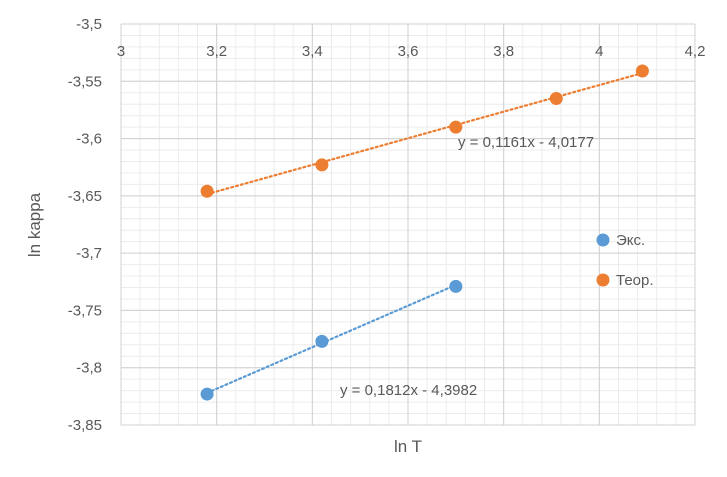 The height and width of the screenshot is (477, 727). Describe the element at coordinates (503, 51) in the screenshot. I see `x-tick-label: 3,8` at that location.